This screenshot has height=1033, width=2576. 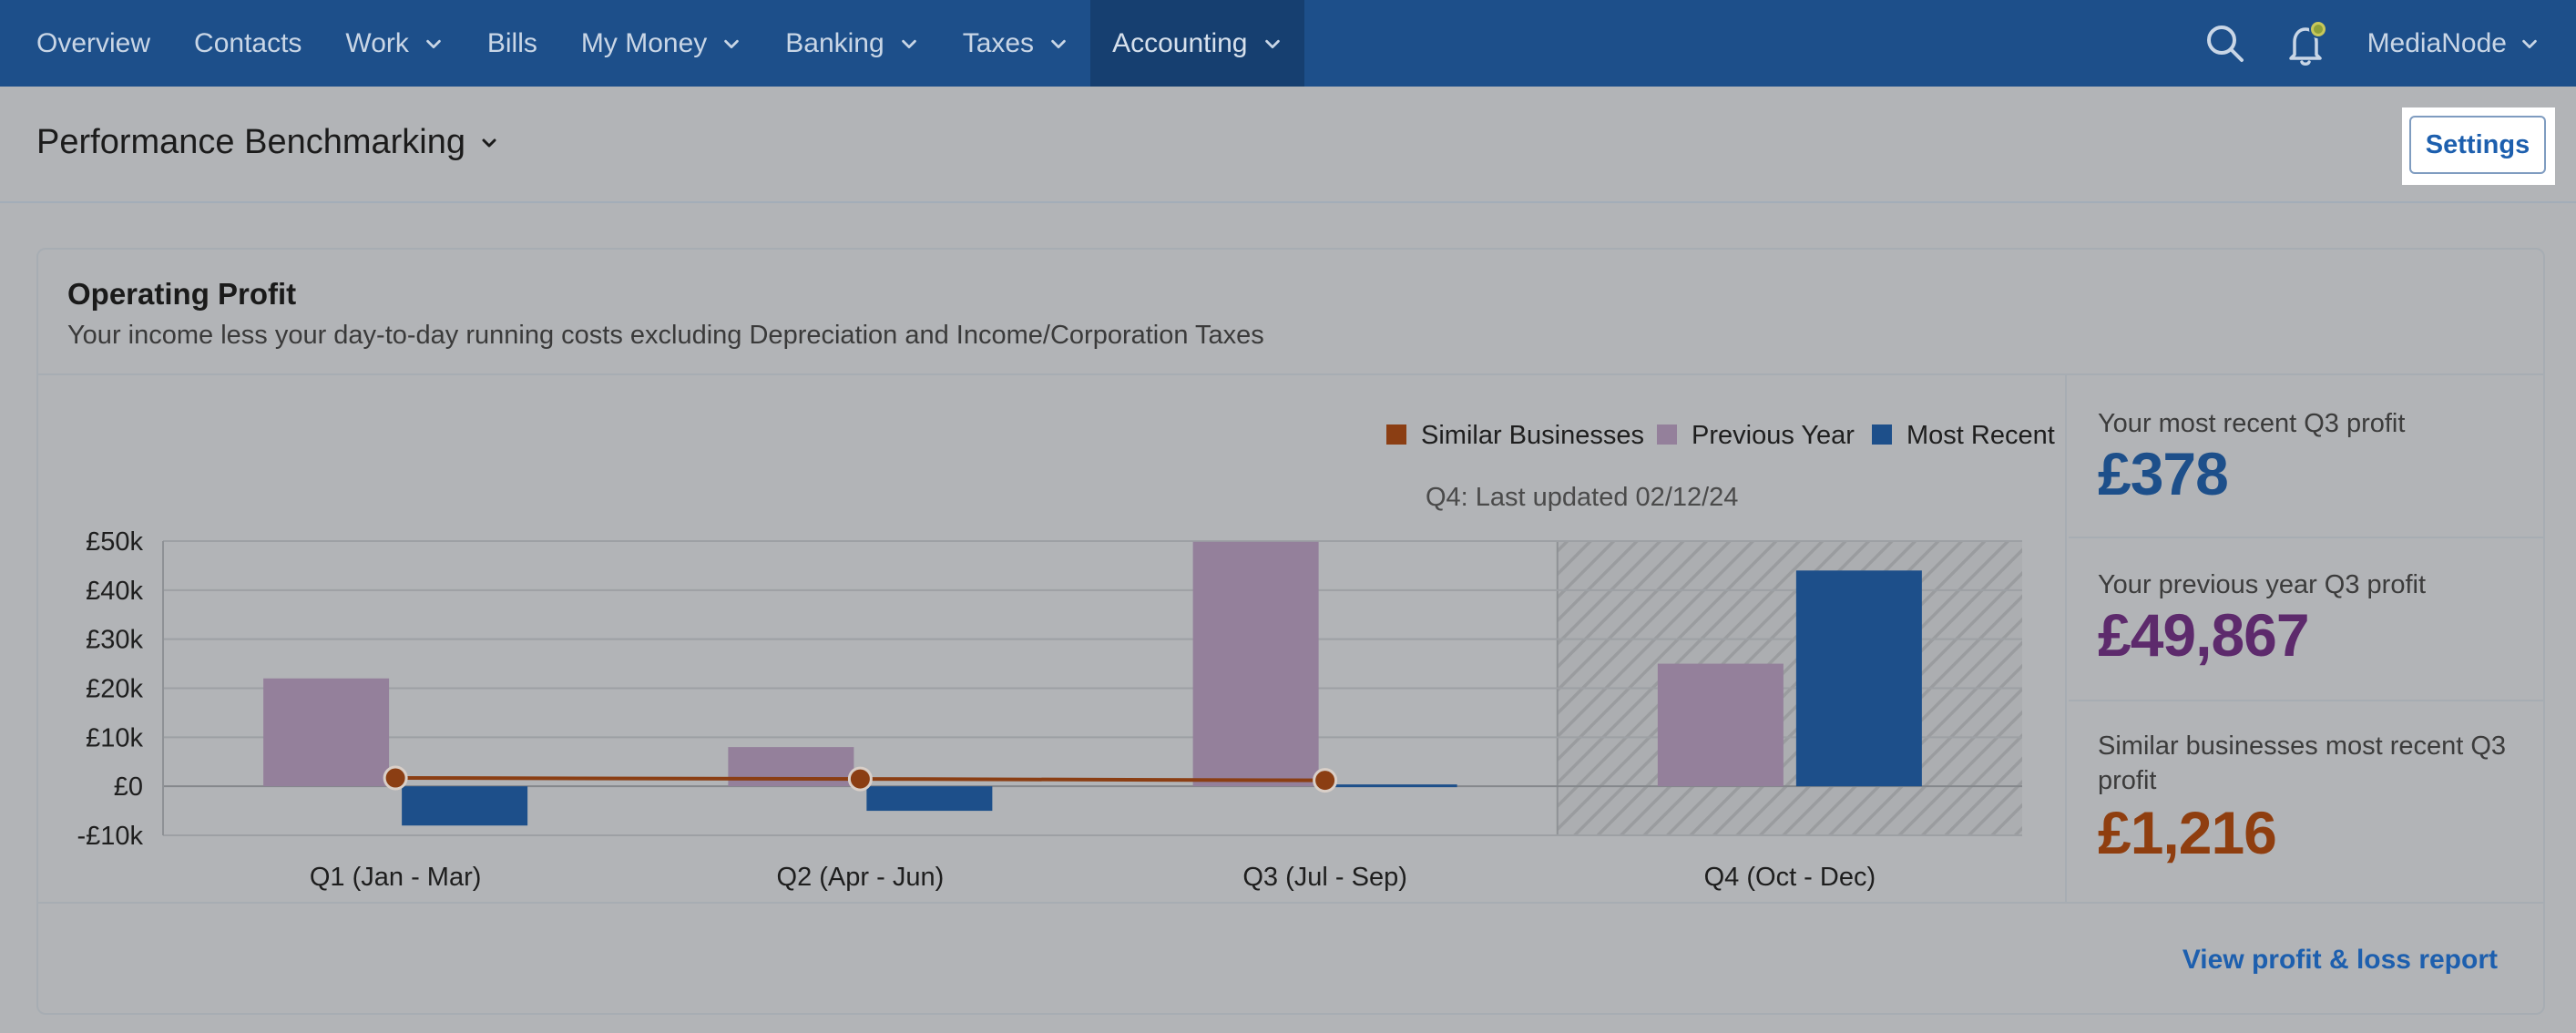 I want to click on legend-label: Most Recent, so click(x=1981, y=435).